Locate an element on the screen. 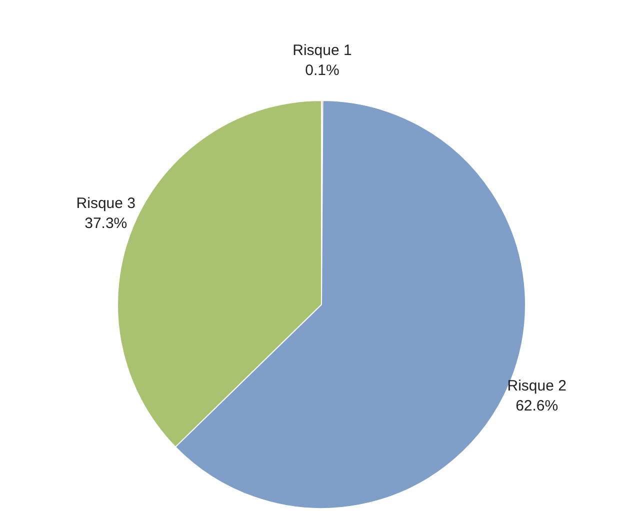 The image size is (626, 511). data-label: 62.6% is located at coordinates (537, 406).